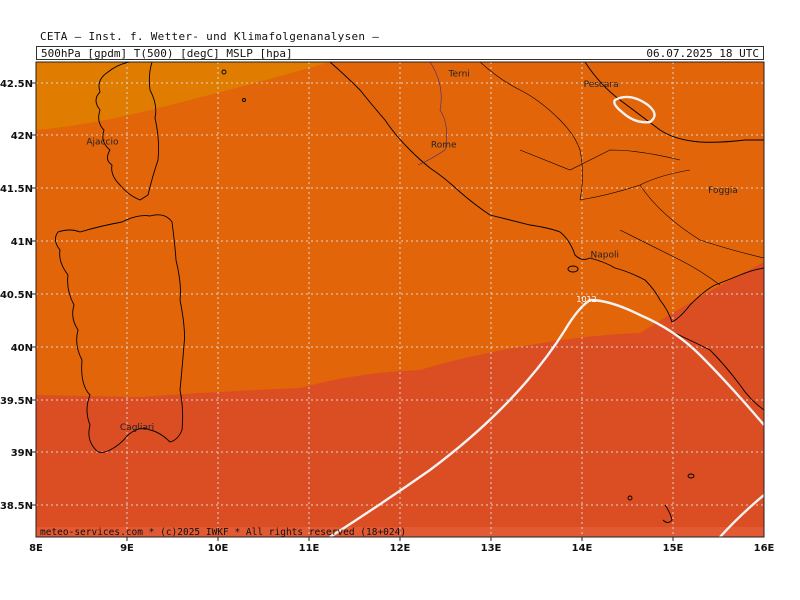  What do you see at coordinates (102, 142) in the screenshot?
I see `city-label-ajaccio: Ajaccio` at bounding box center [102, 142].